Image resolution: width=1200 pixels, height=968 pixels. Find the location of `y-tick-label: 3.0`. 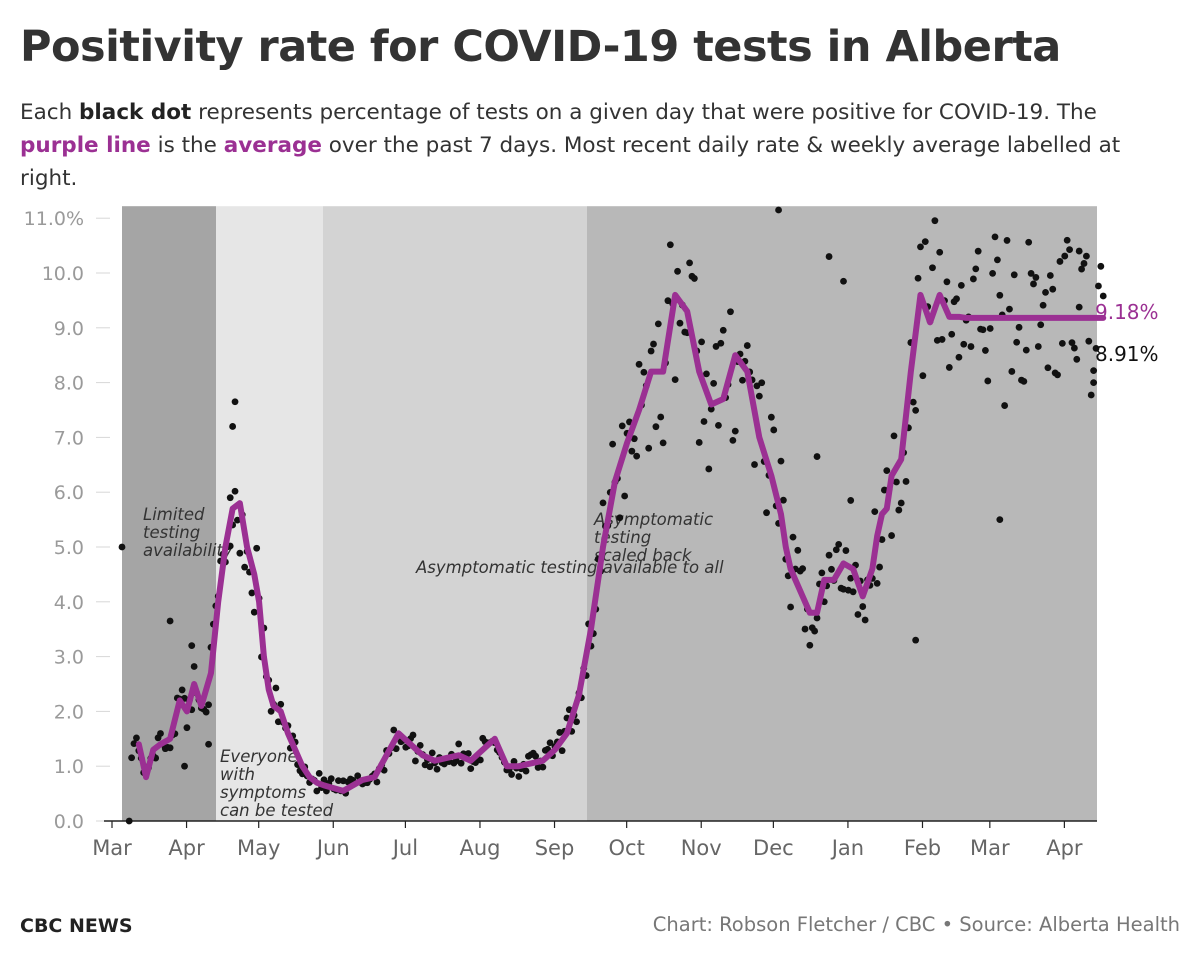

y-tick-label: 3.0 is located at coordinates (69, 658).